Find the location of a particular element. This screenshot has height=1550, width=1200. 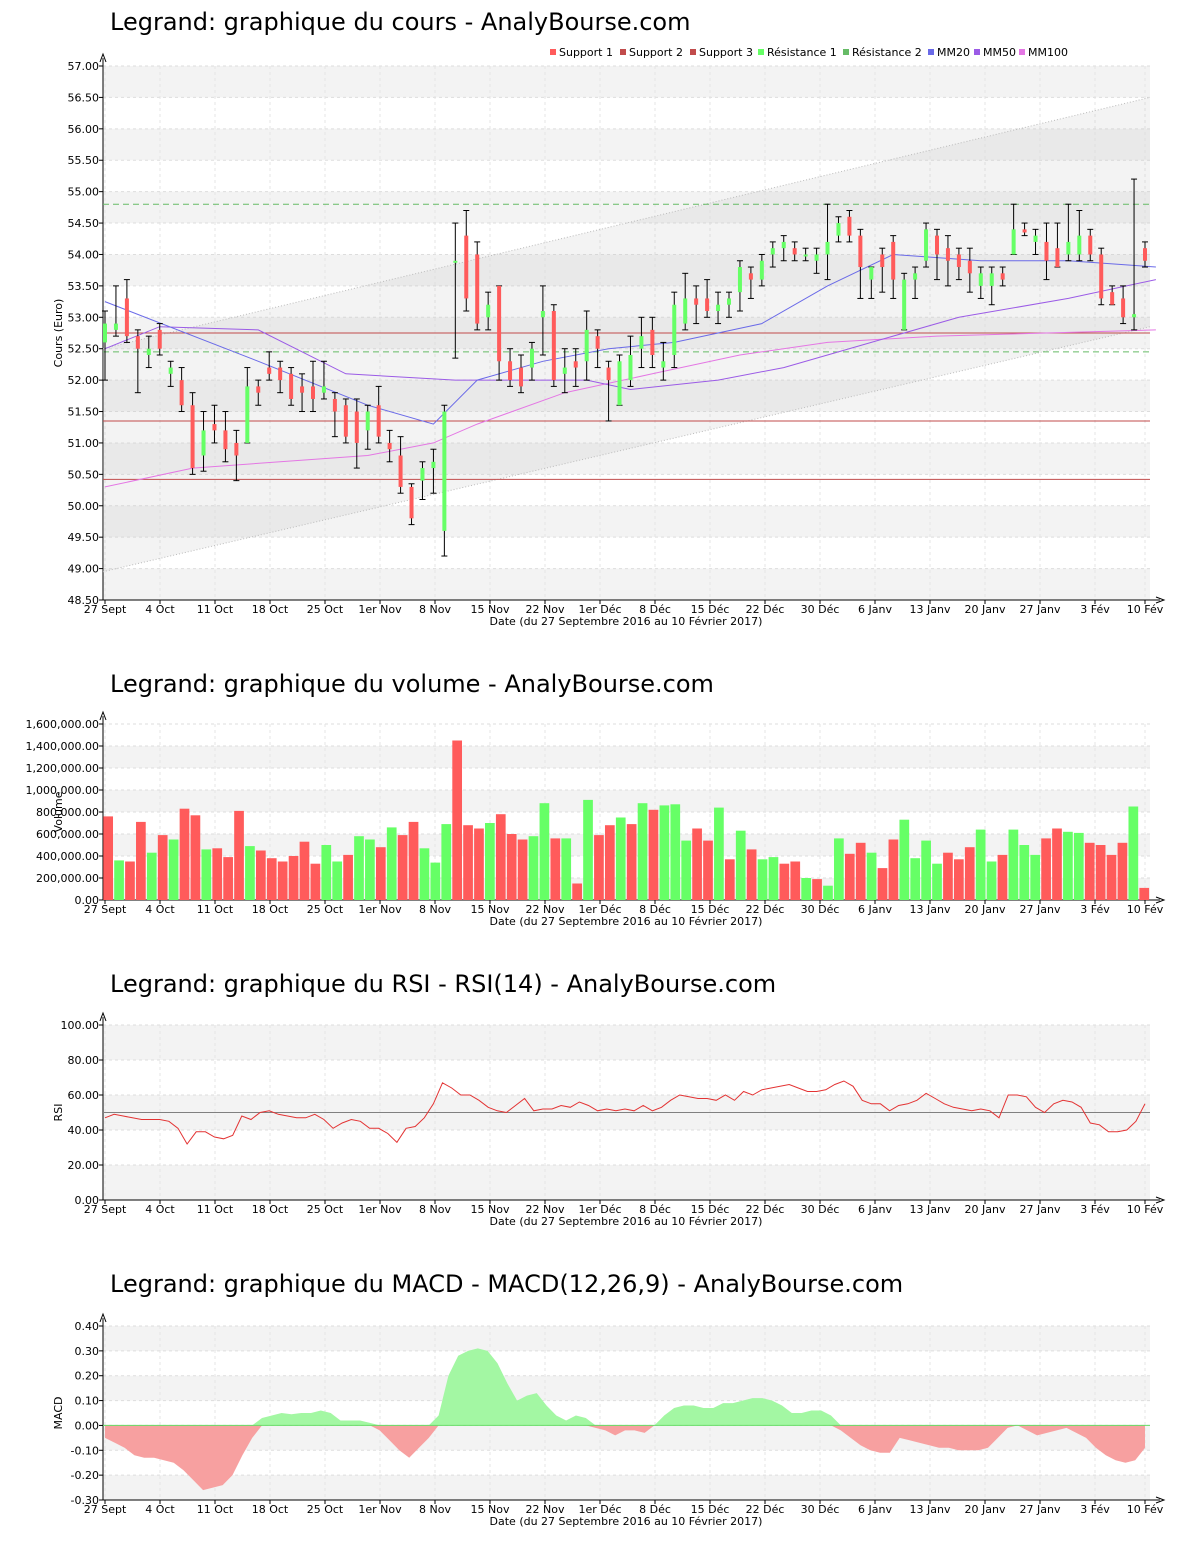

x-tick-label: 18 Oct is located at coordinates (270, 609).